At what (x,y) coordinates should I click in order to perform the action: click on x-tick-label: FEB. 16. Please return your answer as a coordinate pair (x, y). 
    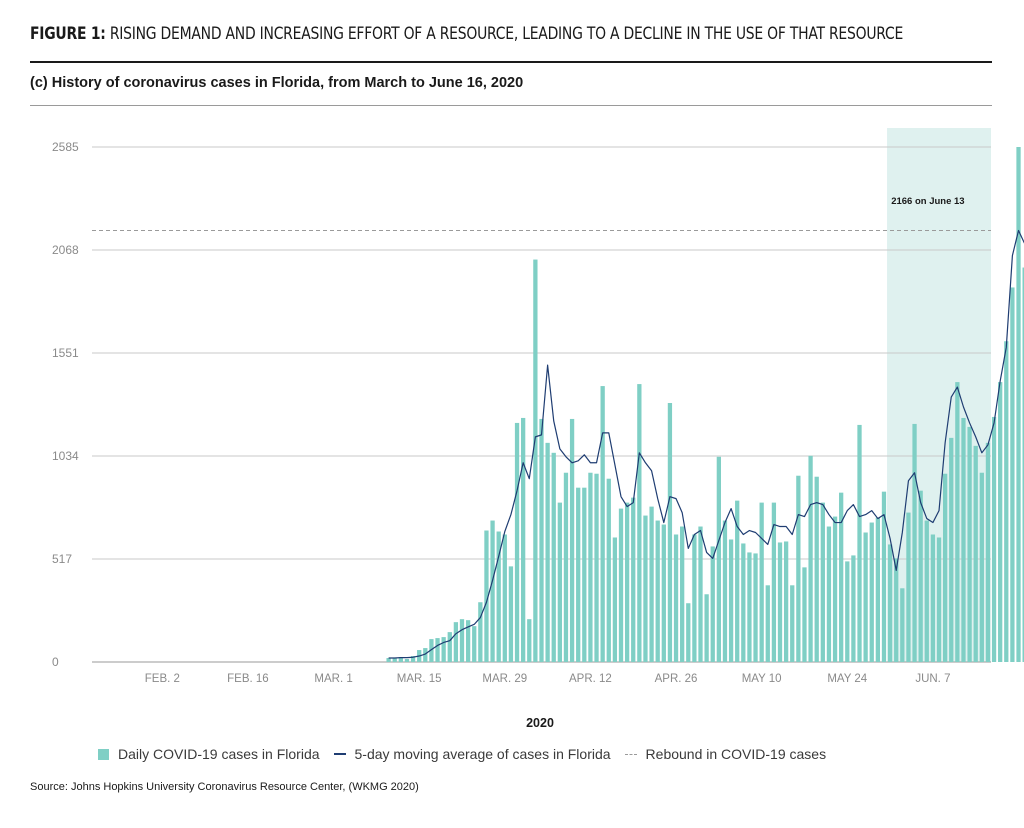
    Looking at the image, I should click on (248, 679).